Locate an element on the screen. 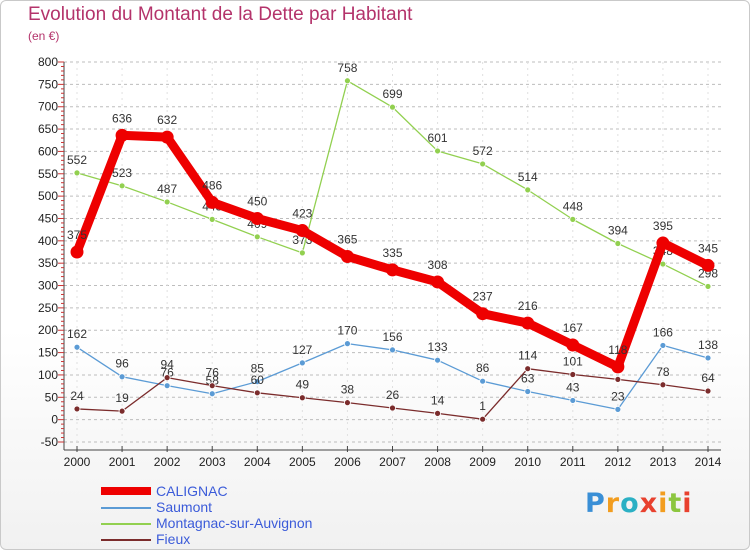  data-label: 26 is located at coordinates (393, 395).